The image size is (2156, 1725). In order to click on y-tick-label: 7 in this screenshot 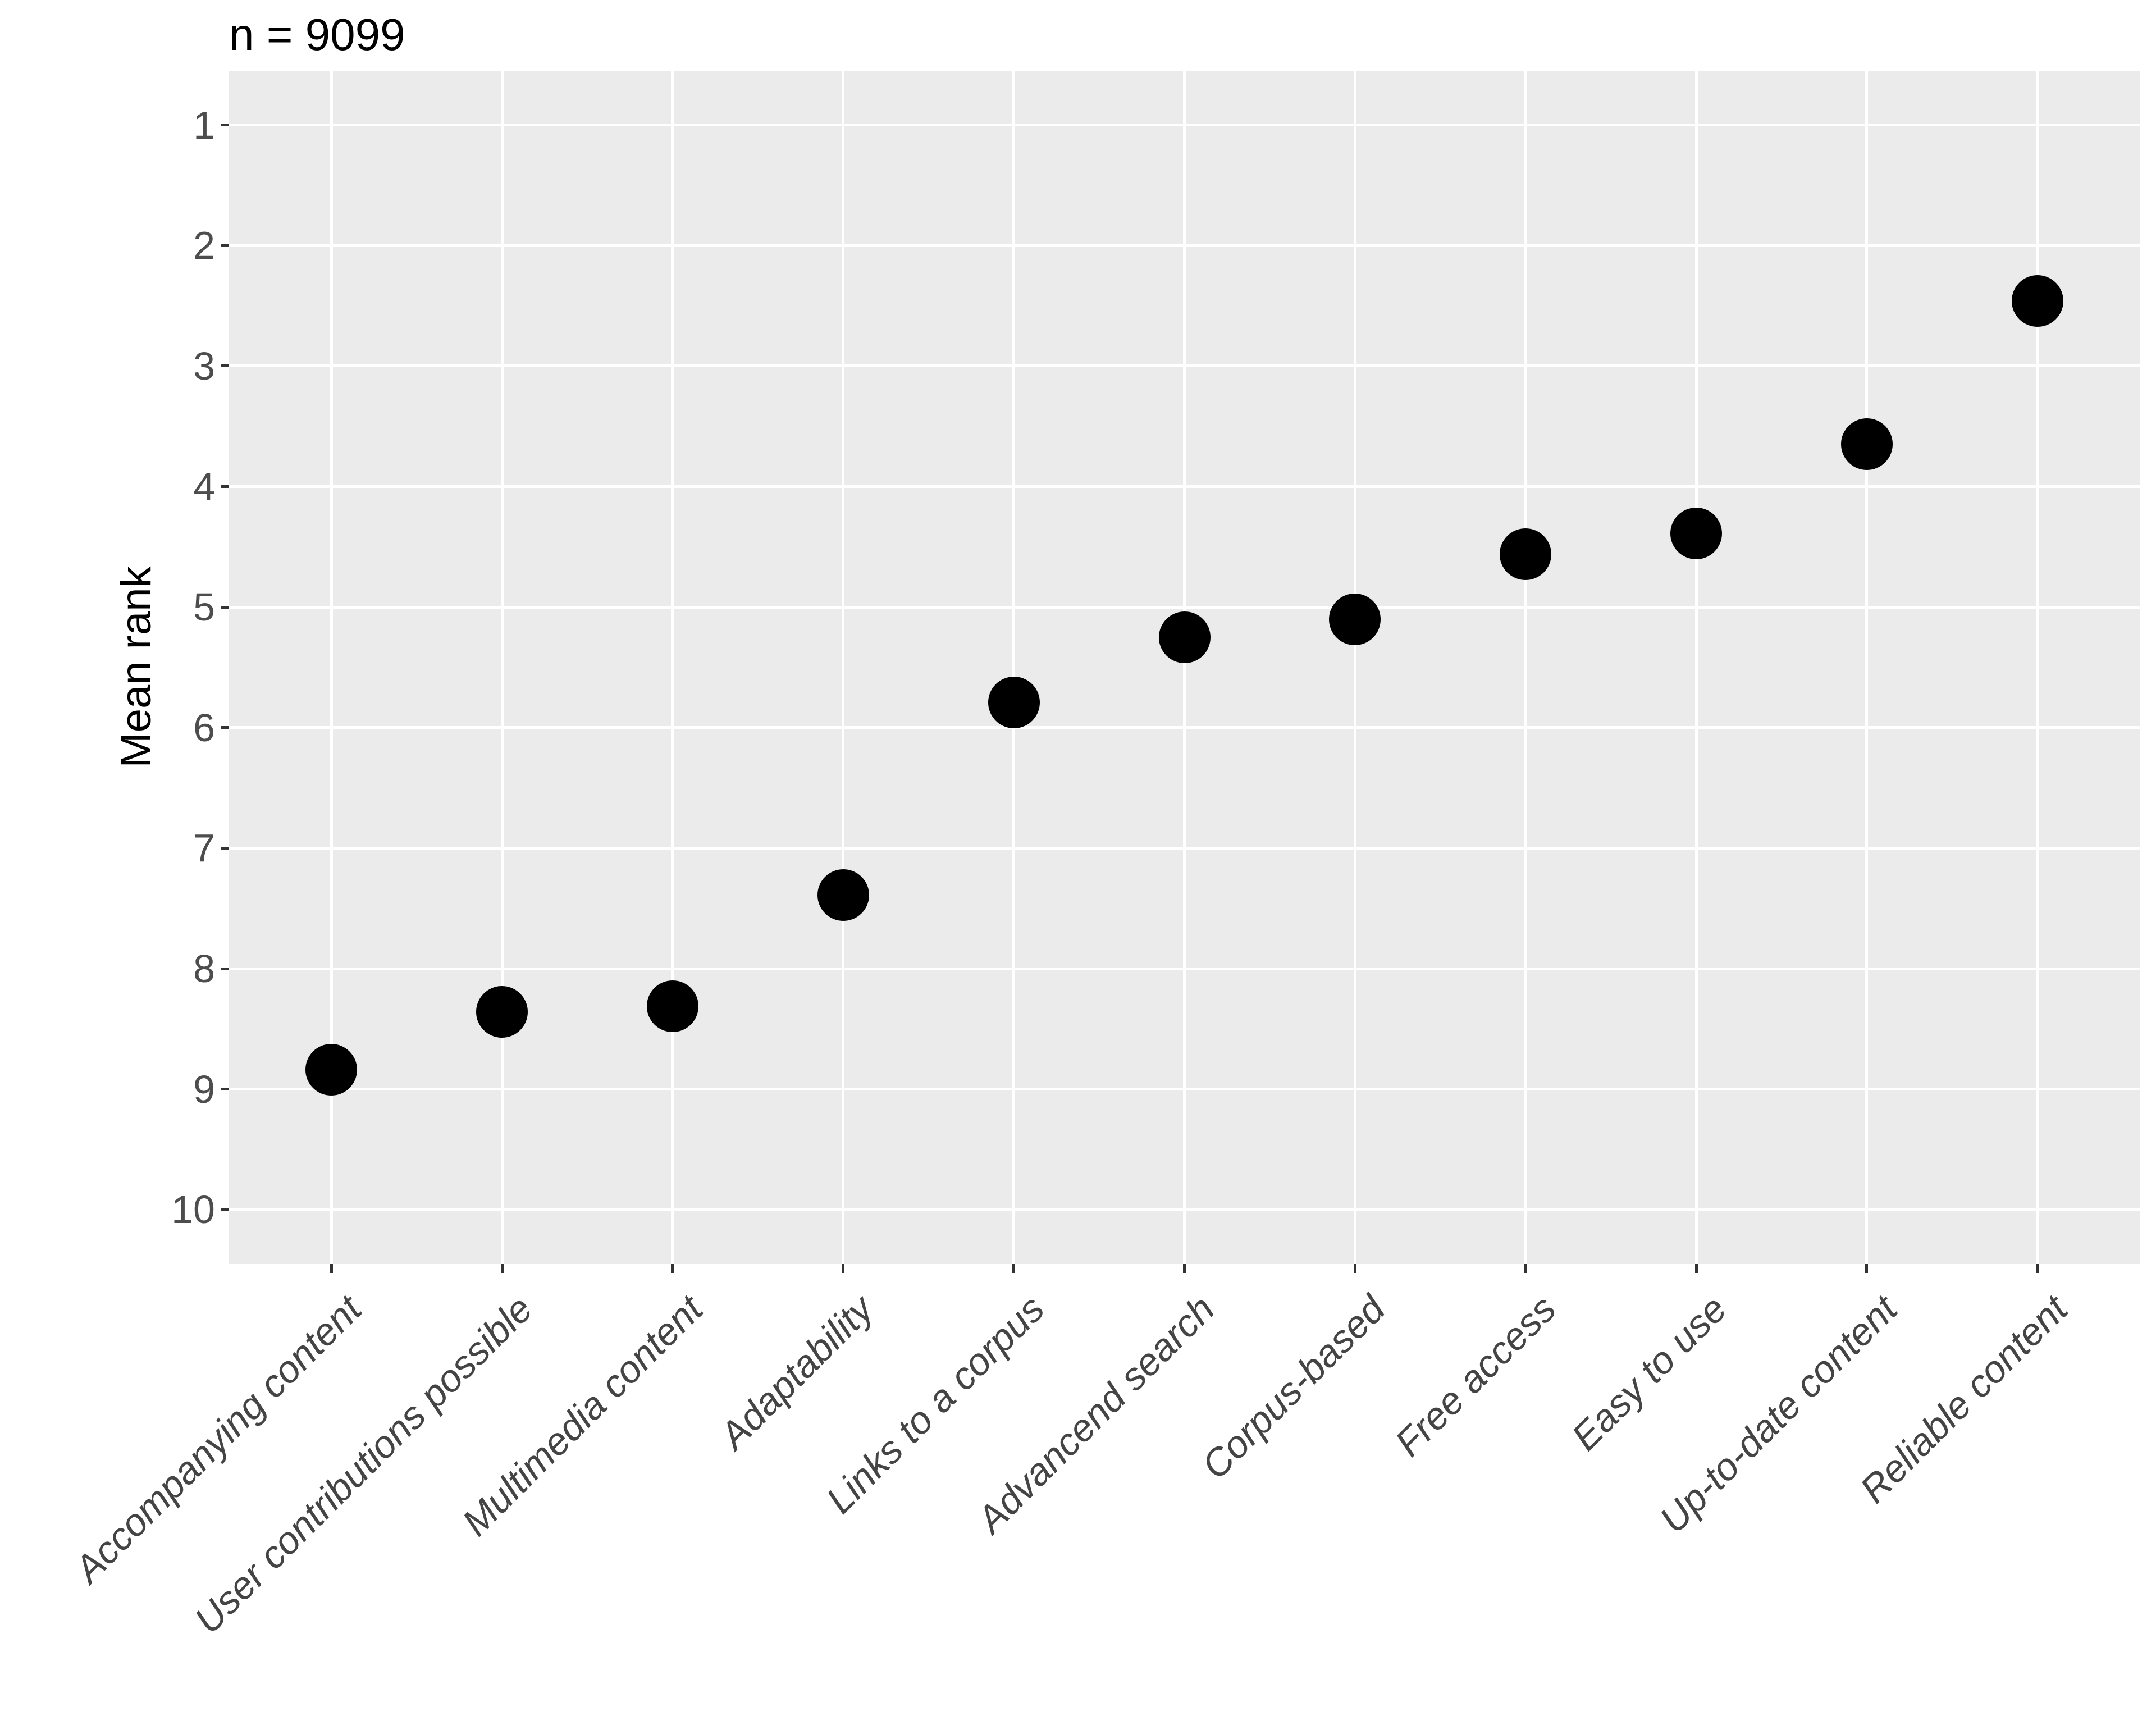, I will do `click(204, 848)`.